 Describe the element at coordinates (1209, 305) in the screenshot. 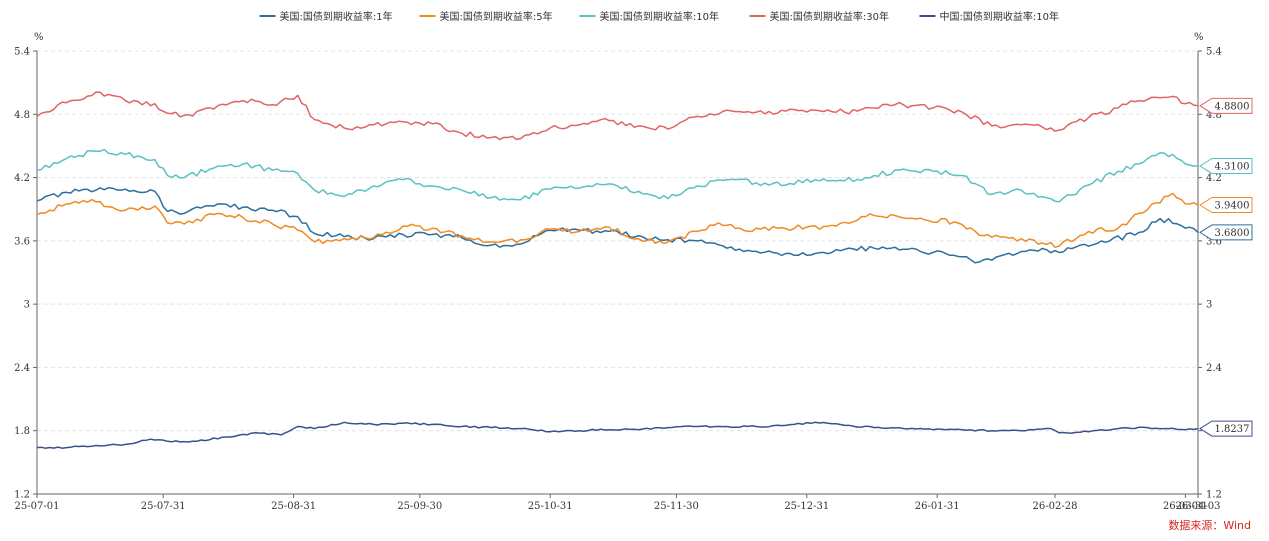

I see `y-tick-right: 3` at that location.